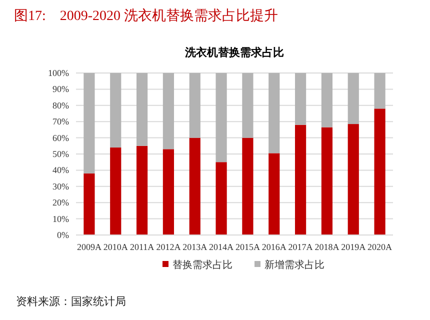  What do you see at coordinates (353, 247) in the screenshot?
I see `x-tick-label: 2019A` at bounding box center [353, 247].